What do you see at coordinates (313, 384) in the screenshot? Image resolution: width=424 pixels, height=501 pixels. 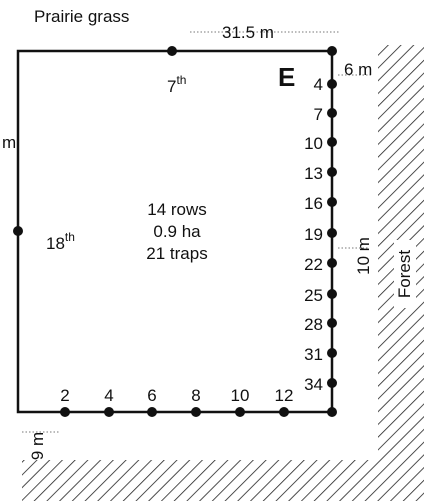 I see `right-row-number: 34` at bounding box center [313, 384].